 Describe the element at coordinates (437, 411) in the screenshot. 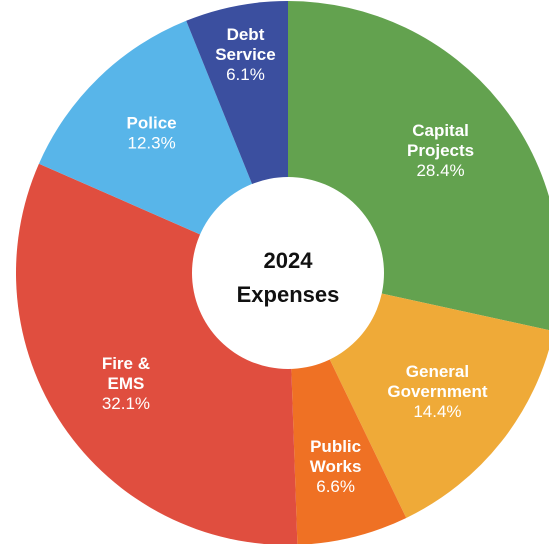

I see `slice-value-1: 14.4%` at that location.